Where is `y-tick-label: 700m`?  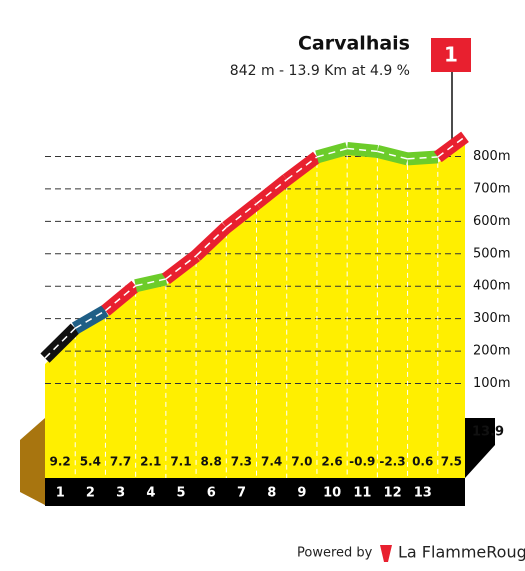
y-tick-label: 700m is located at coordinates (491, 188).